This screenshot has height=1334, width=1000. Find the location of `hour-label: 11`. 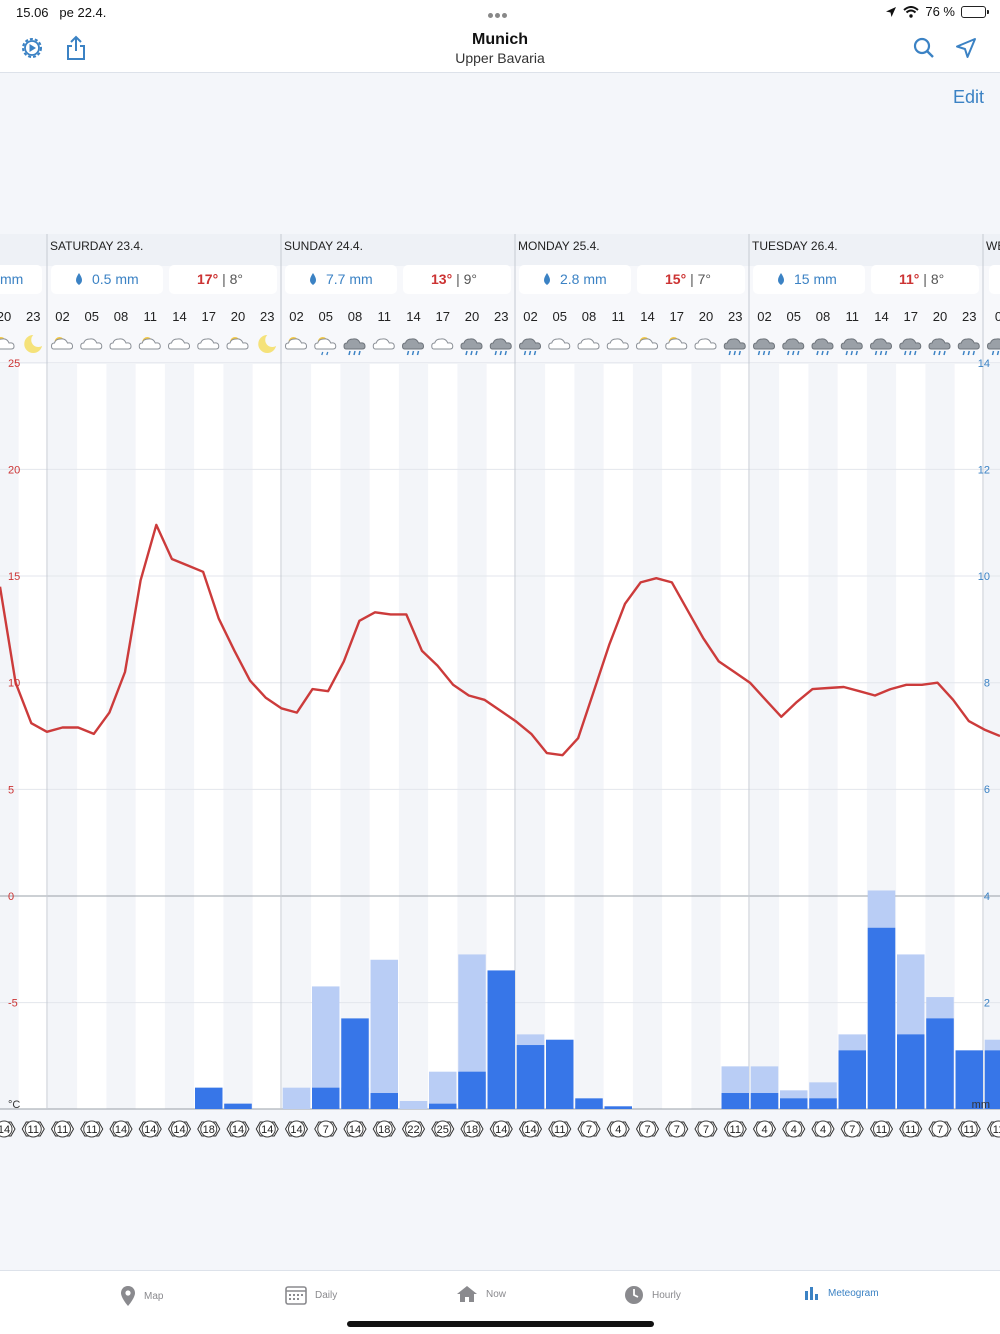

hour-label: 11 is located at coordinates (385, 316).